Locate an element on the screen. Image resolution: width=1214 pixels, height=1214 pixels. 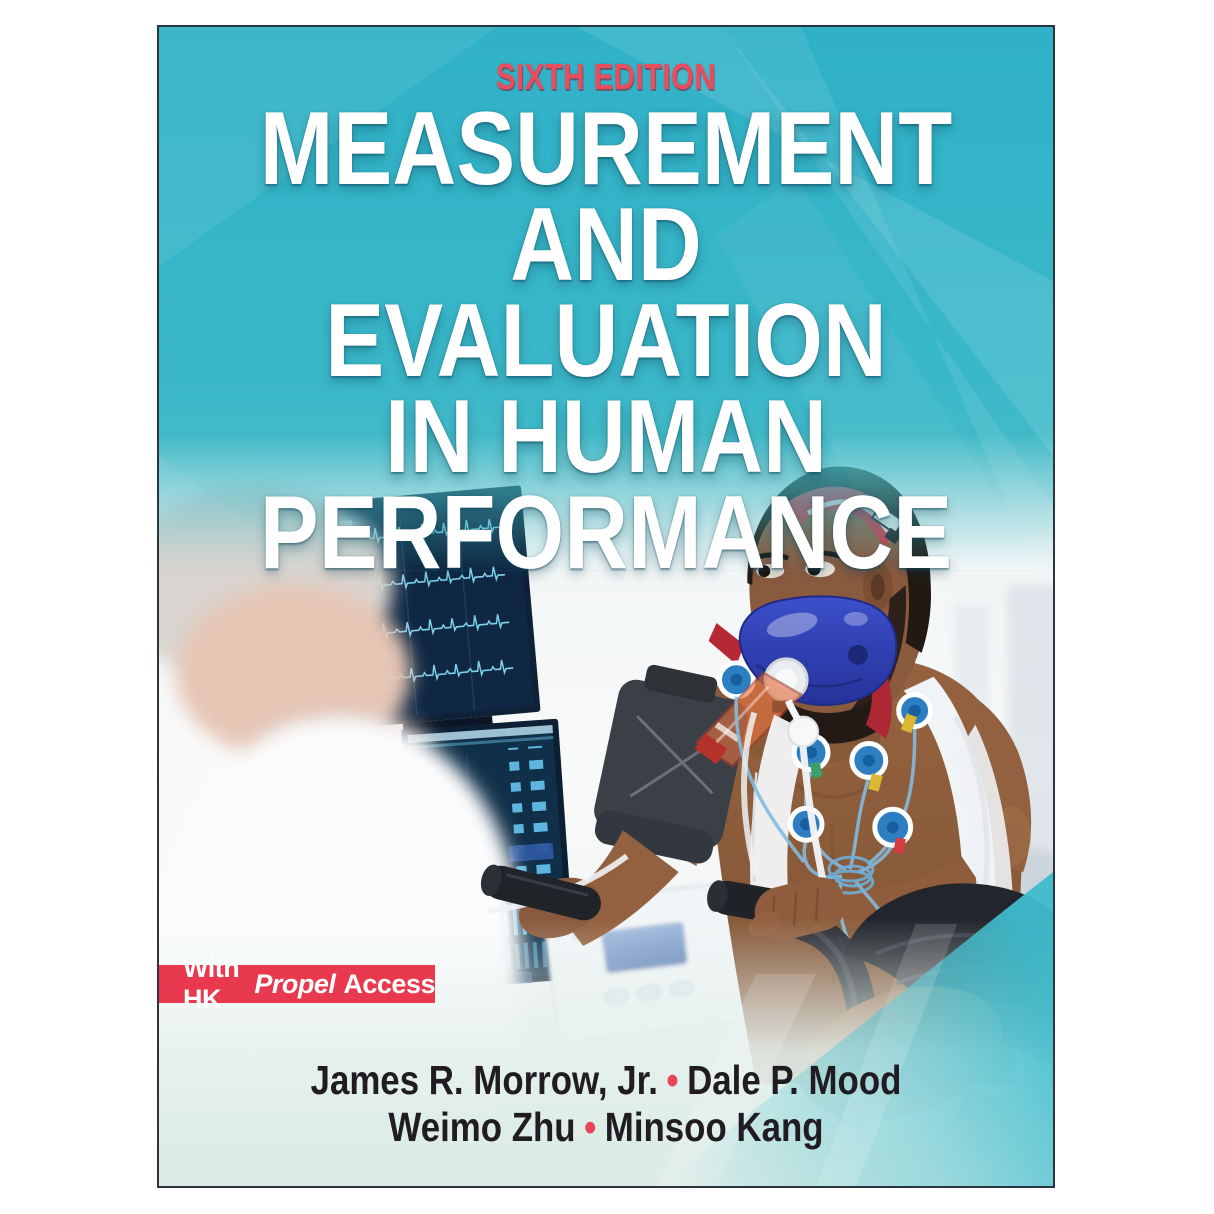
banner-propel: Propel is located at coordinates (295, 983).